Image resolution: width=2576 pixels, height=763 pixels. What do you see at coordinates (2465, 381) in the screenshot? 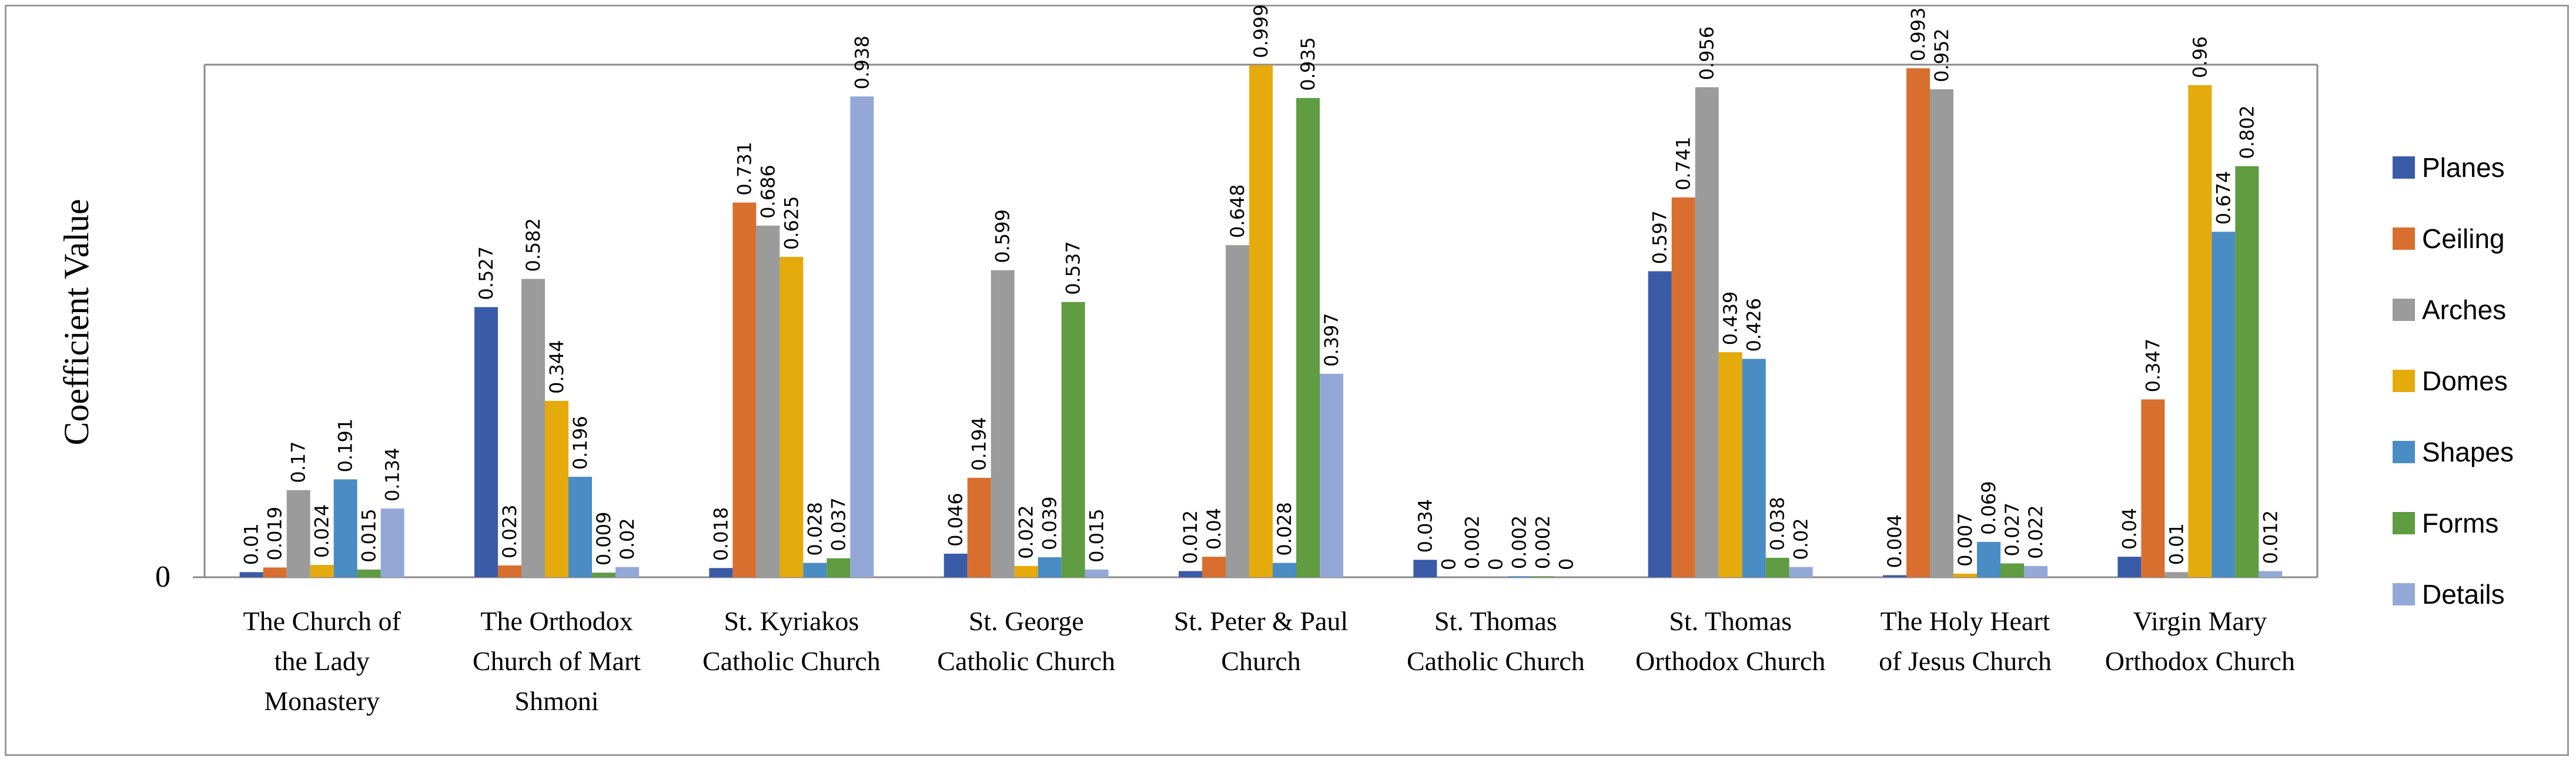
I see `legend-label-domes: Domes` at bounding box center [2465, 381].